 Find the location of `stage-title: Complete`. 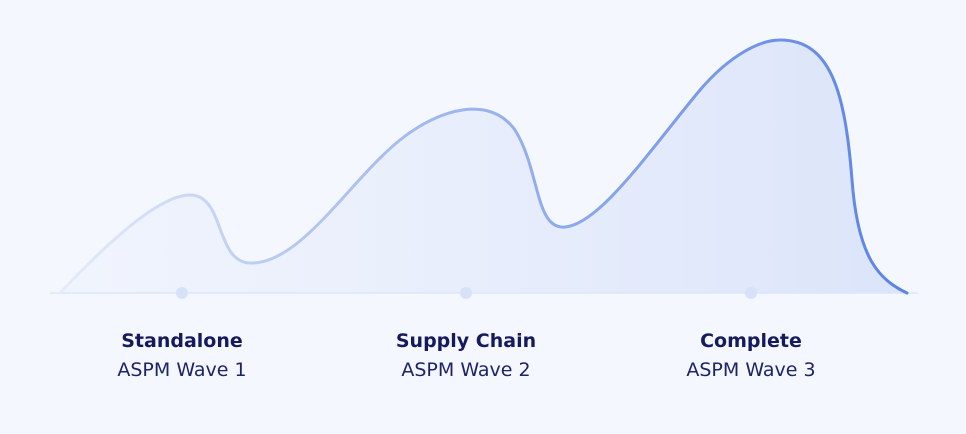

stage-title: Complete is located at coordinates (751, 341).